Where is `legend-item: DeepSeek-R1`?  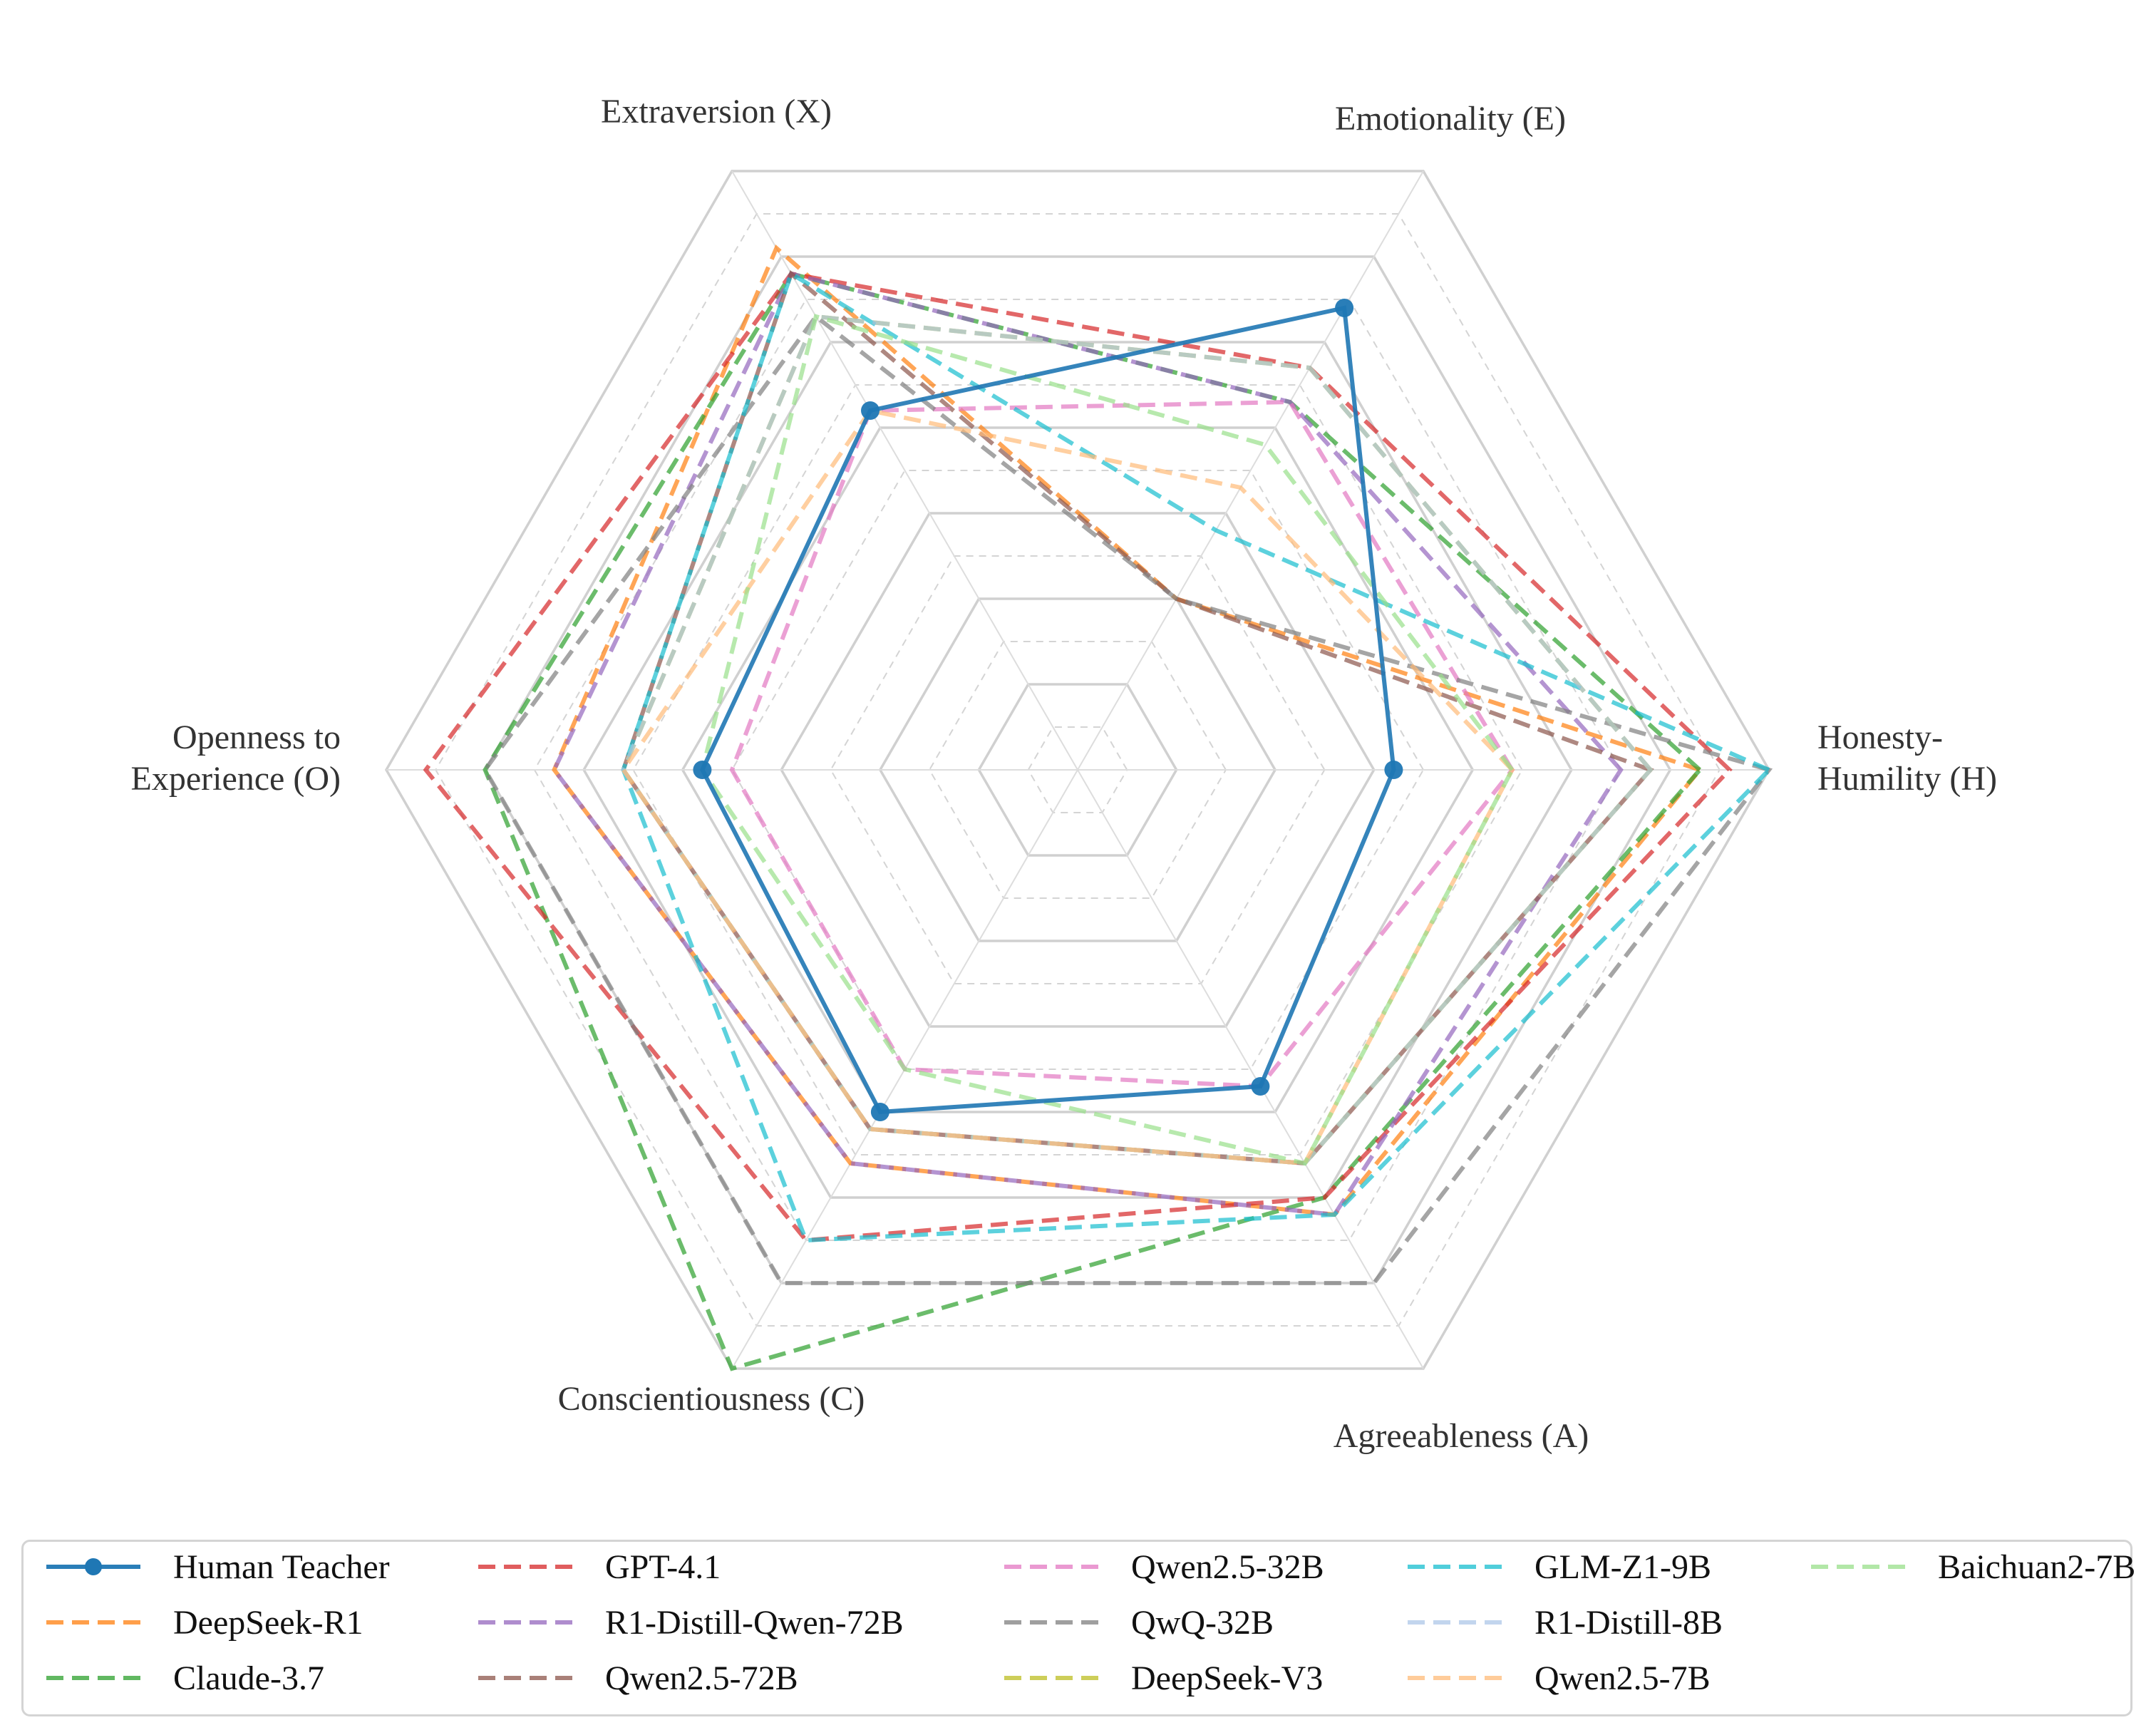 legend-item: DeepSeek-R1 is located at coordinates (198, 1622).